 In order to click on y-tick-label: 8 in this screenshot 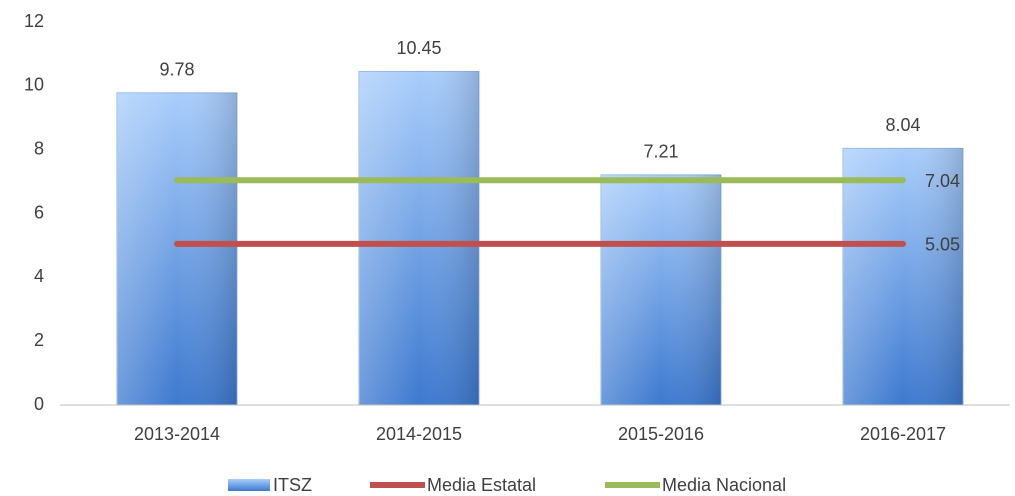, I will do `click(39, 148)`.